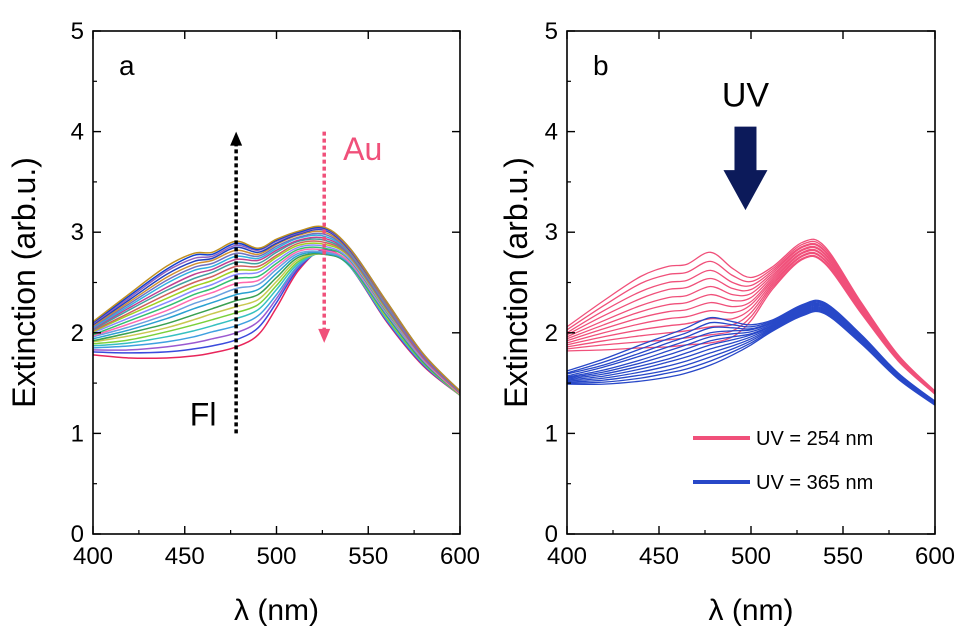 This screenshot has width=975, height=637. Describe the element at coordinates (203, 414) in the screenshot. I see `annotation-label: Fl` at that location.